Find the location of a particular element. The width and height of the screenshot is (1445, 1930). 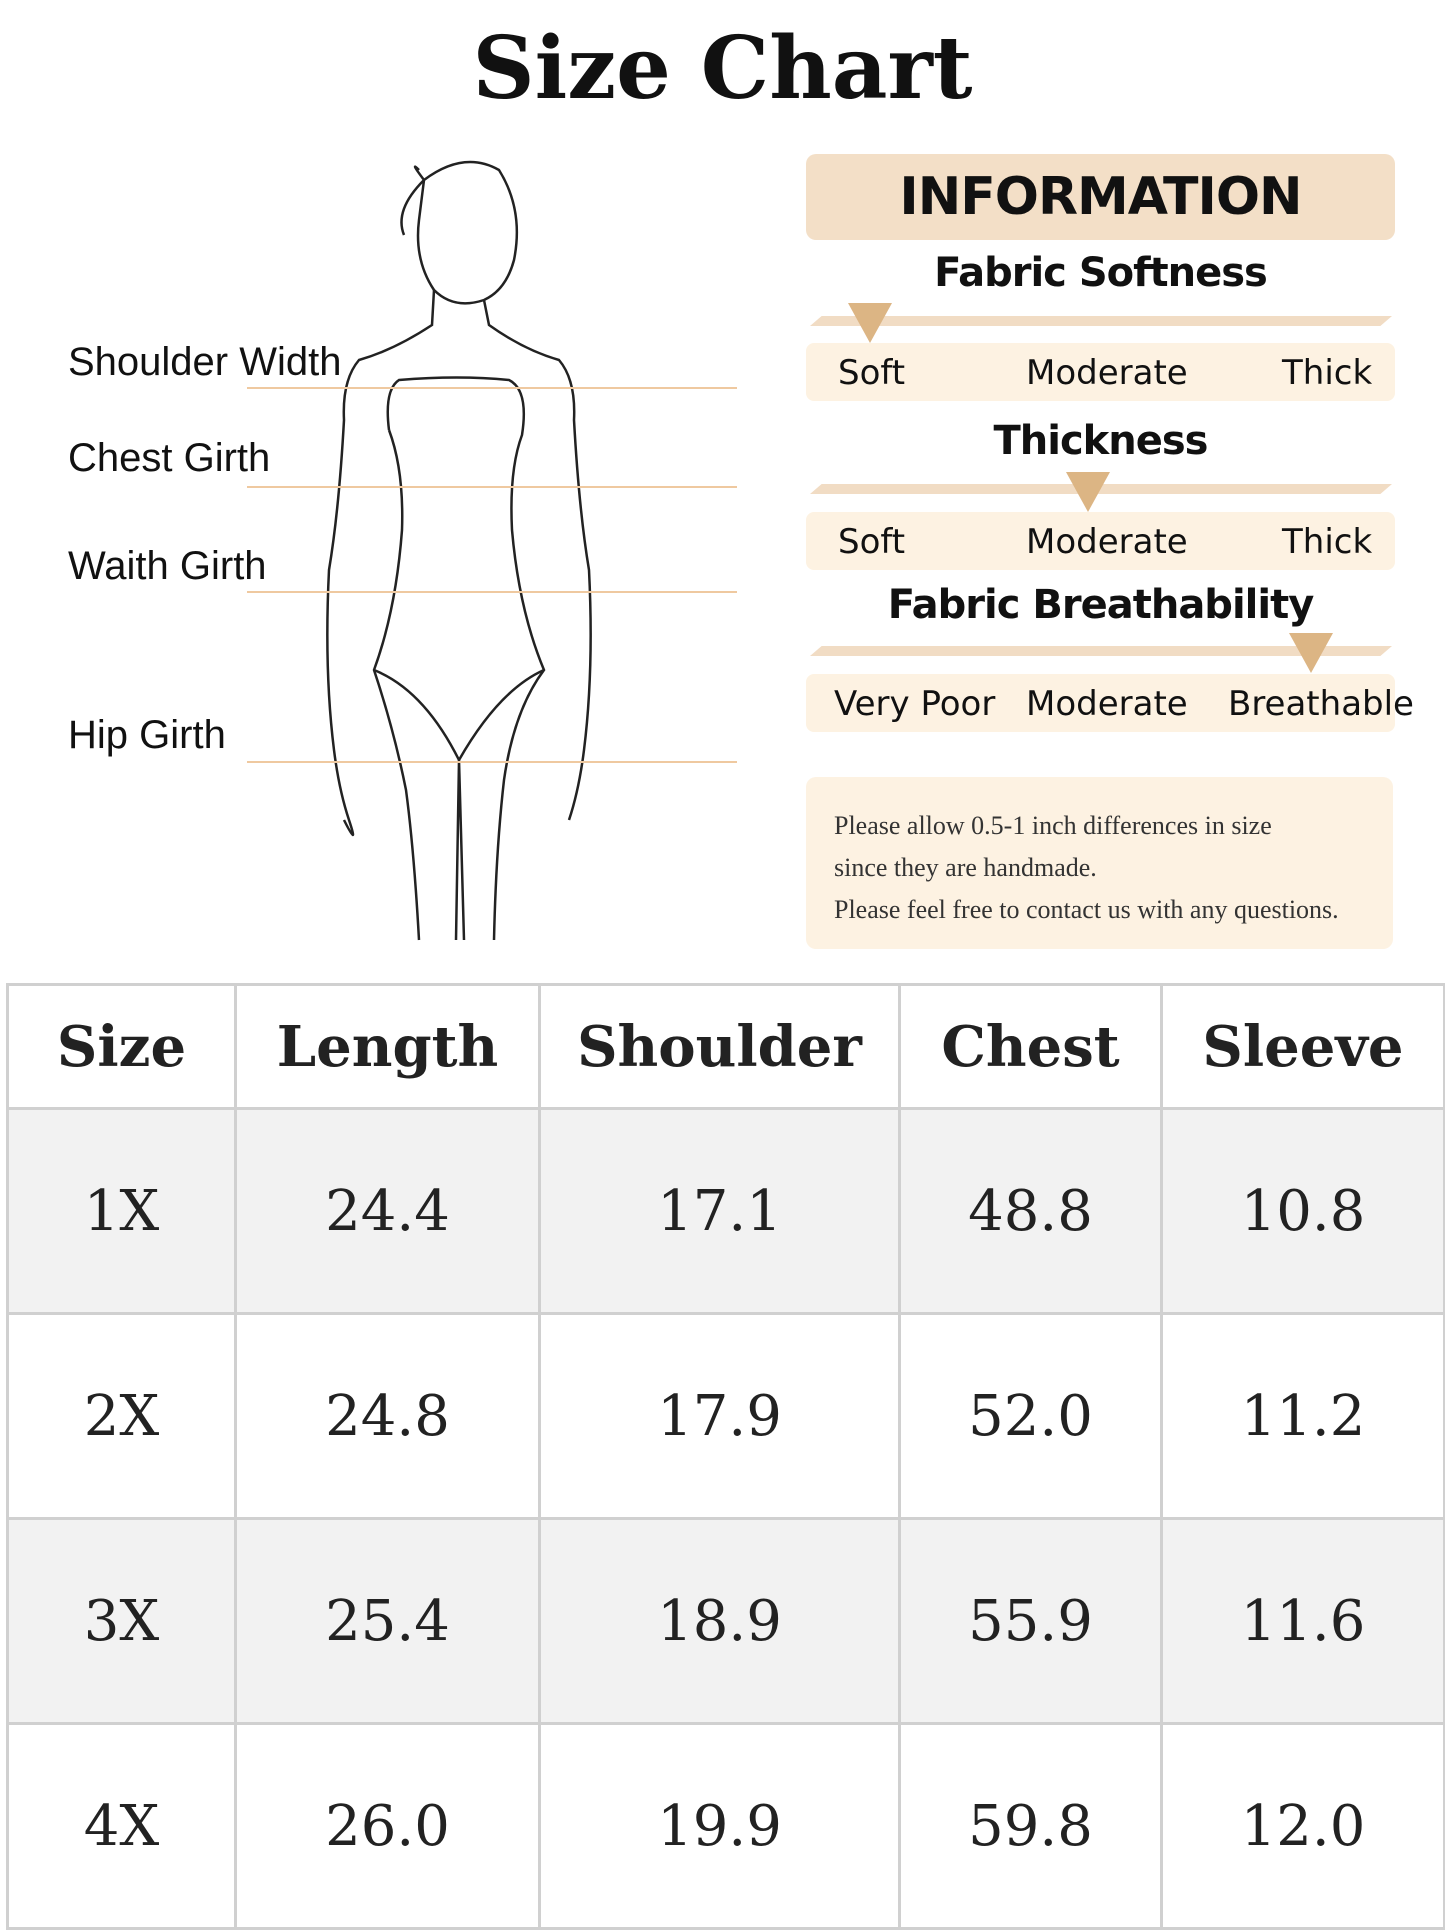

fabric-softness-labels: Soft Moderate Thick is located at coordinates (1100, 372).